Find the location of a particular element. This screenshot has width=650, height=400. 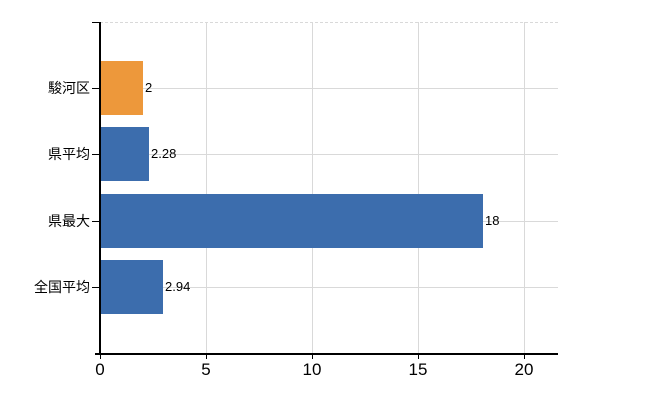

x-axis-tick-label: 5 is located at coordinates (206, 369).